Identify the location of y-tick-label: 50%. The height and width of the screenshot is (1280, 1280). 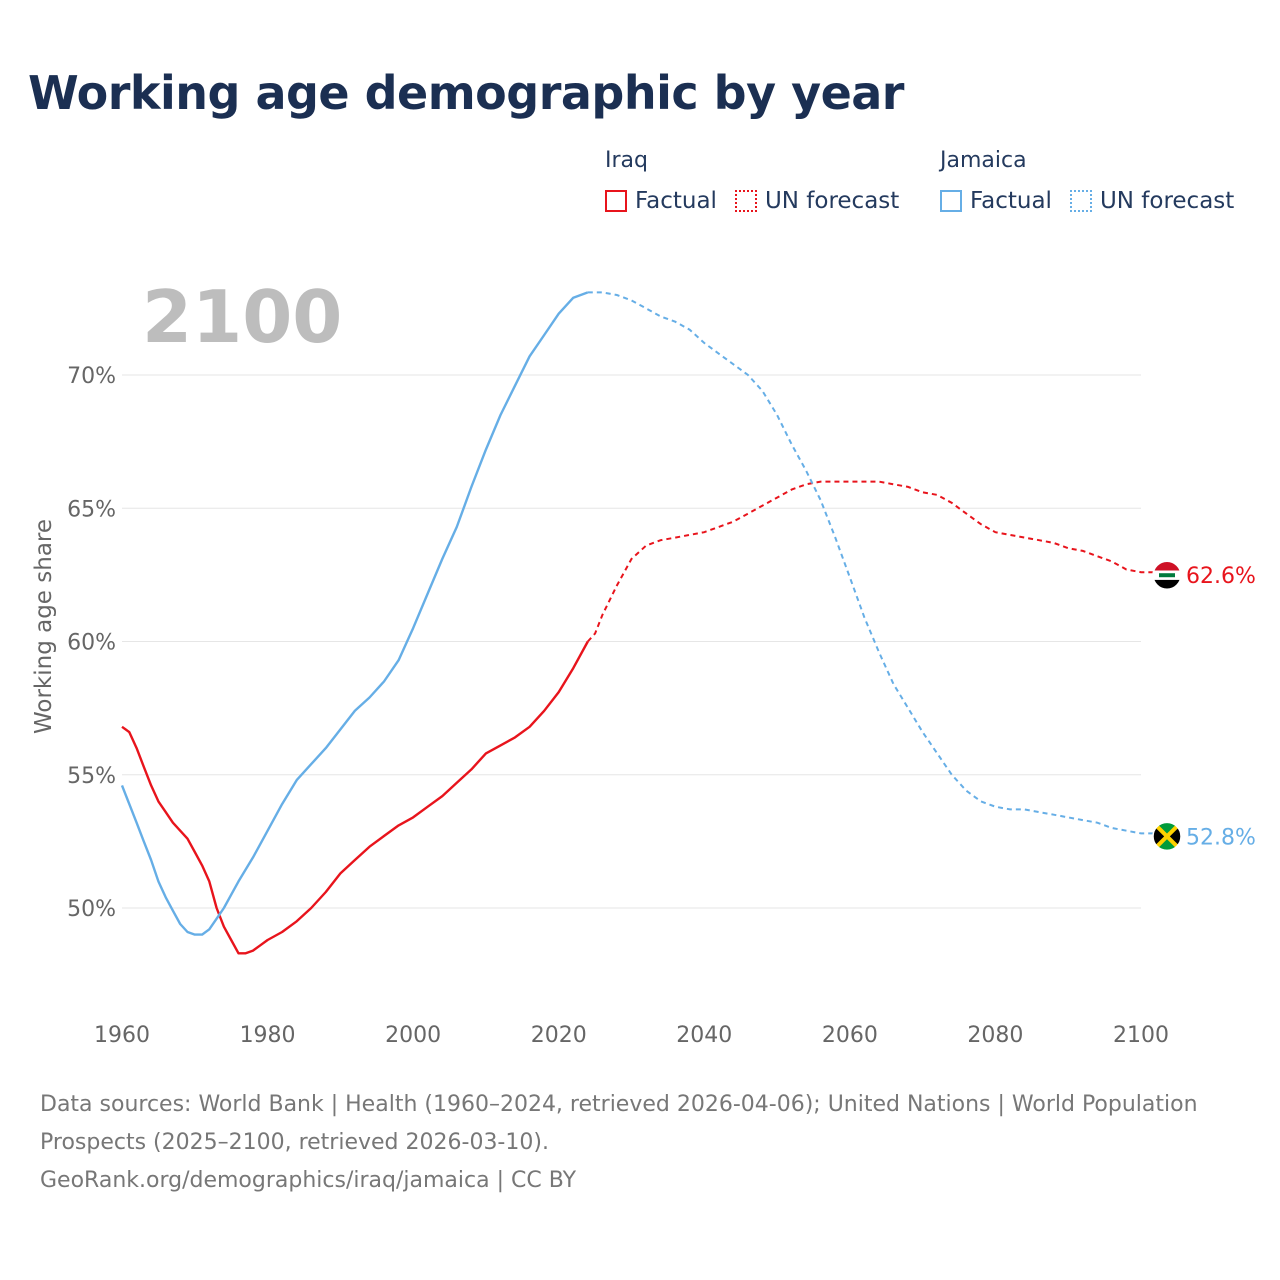
(91, 909).